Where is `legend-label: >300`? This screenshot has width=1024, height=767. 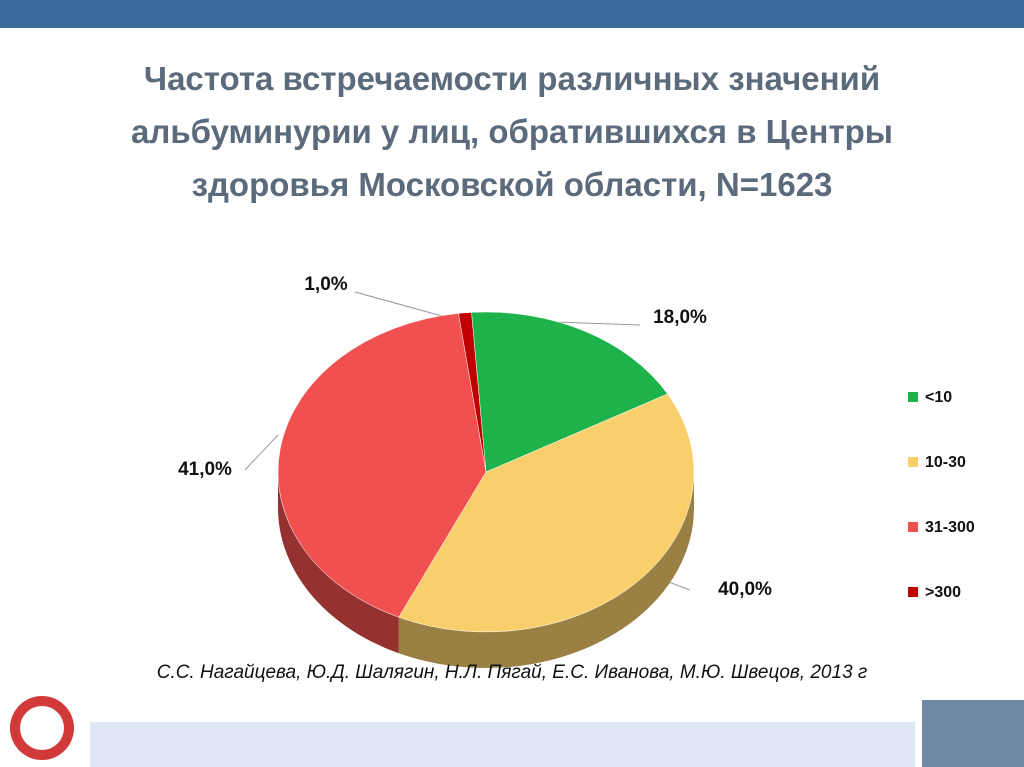
legend-label: >300 is located at coordinates (943, 592).